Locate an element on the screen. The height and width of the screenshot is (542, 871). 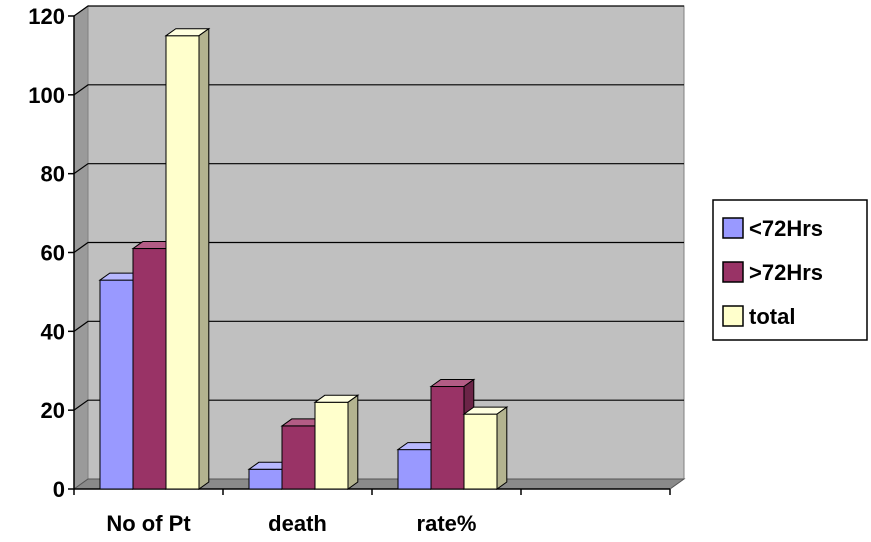
legend-label: >72Hrs is located at coordinates (786, 272).